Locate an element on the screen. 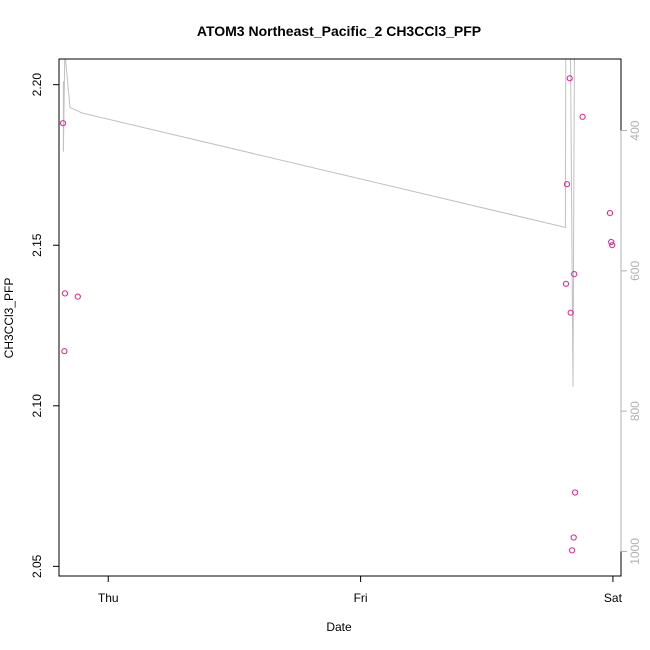  right-tick-label: 600 is located at coordinates (635, 271).